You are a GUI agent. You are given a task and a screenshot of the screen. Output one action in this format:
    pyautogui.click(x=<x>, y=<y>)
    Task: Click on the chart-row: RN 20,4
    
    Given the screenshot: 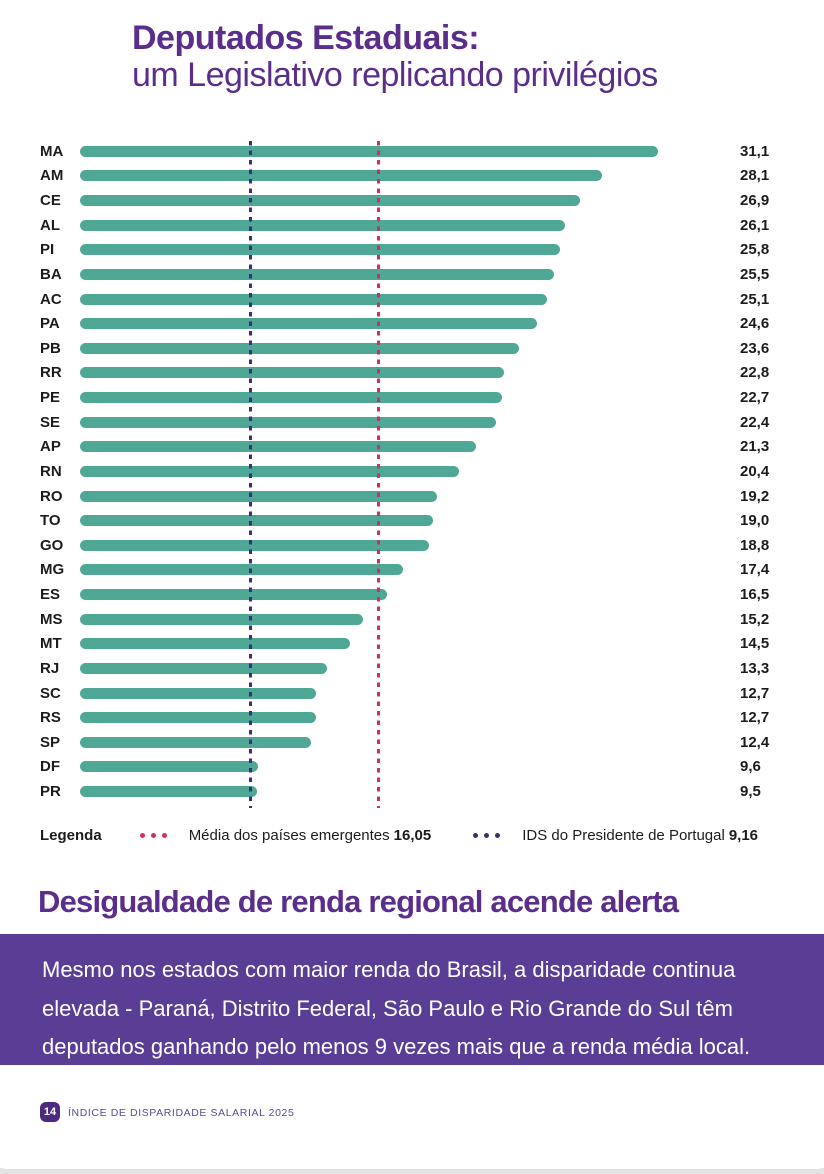 What is the action you would take?
    pyautogui.click(x=412, y=471)
    